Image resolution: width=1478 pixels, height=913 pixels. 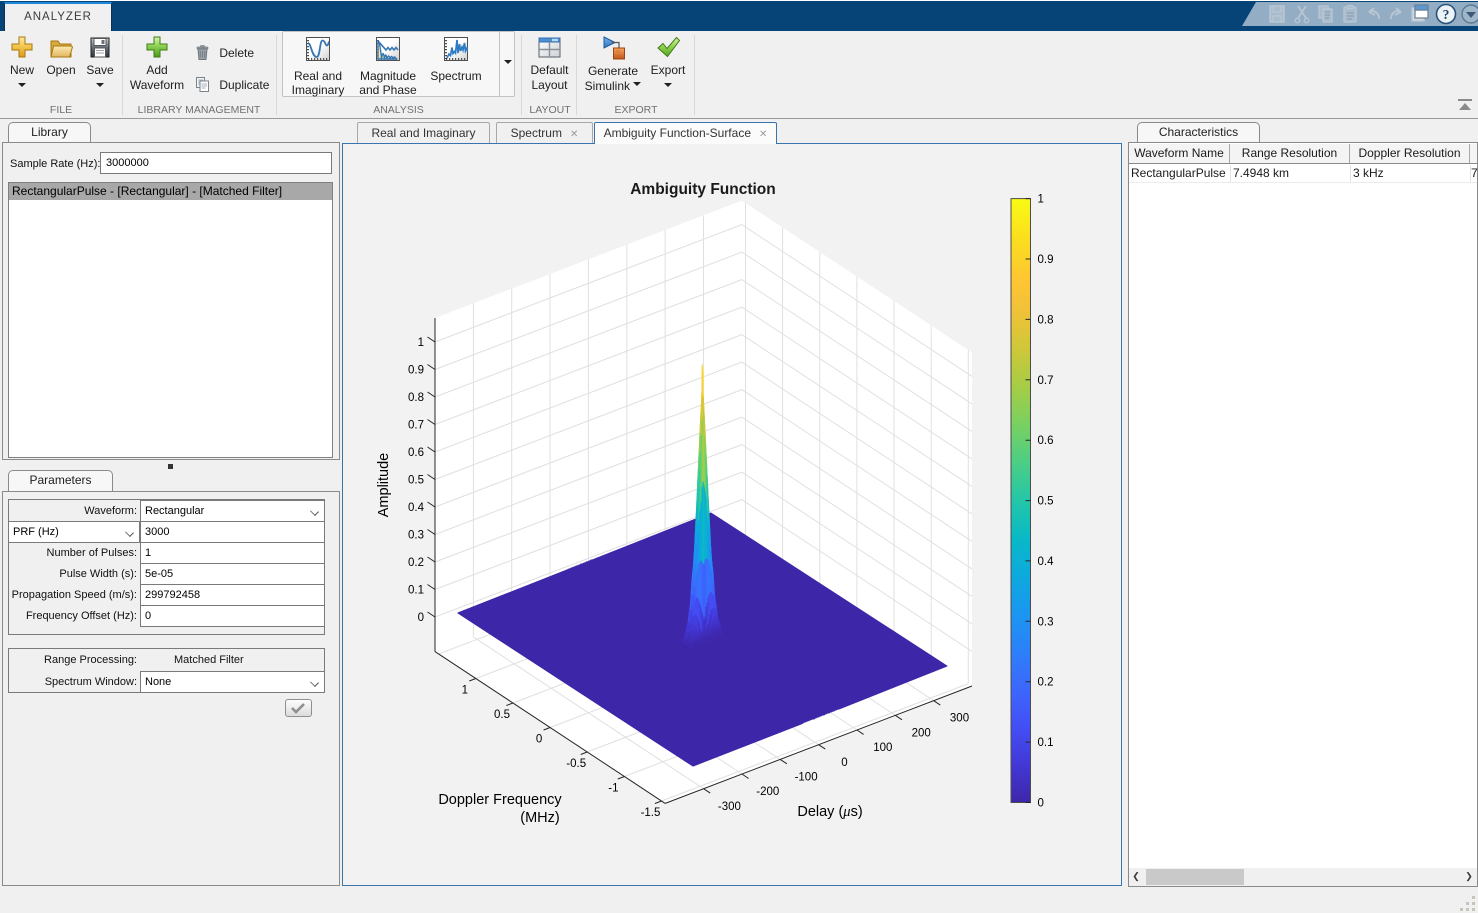 I want to click on svg-text: 200, so click(x=921, y=733).